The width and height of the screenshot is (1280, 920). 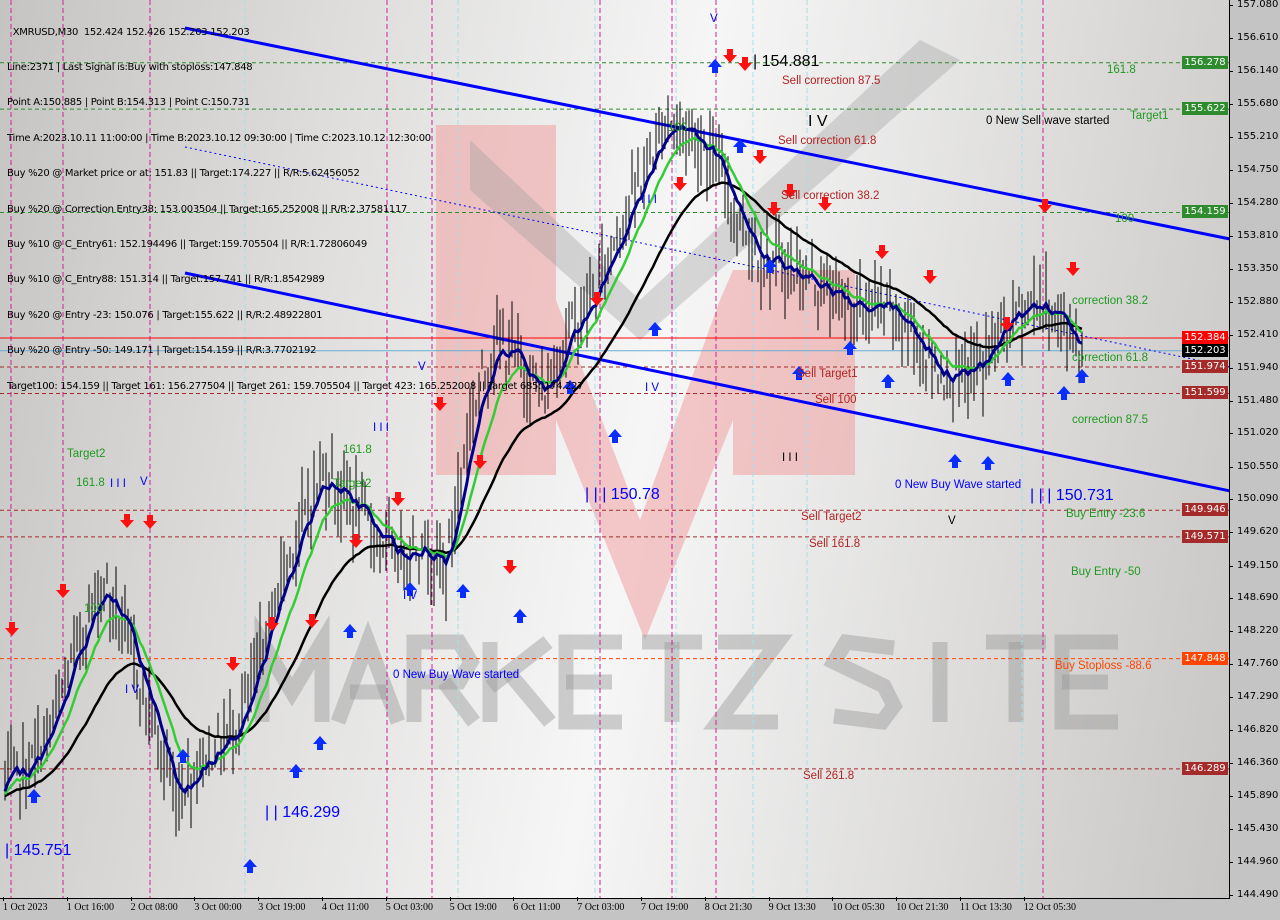 What do you see at coordinates (728, 905) in the screenshot?
I see `time-tick-label: 8 Oct 21:30` at bounding box center [728, 905].